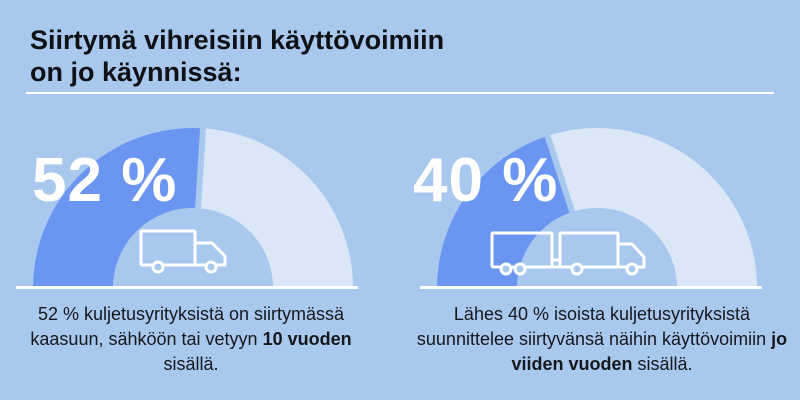  What do you see at coordinates (486, 180) in the screenshot?
I see `percent-40-label: 40 %` at bounding box center [486, 180].